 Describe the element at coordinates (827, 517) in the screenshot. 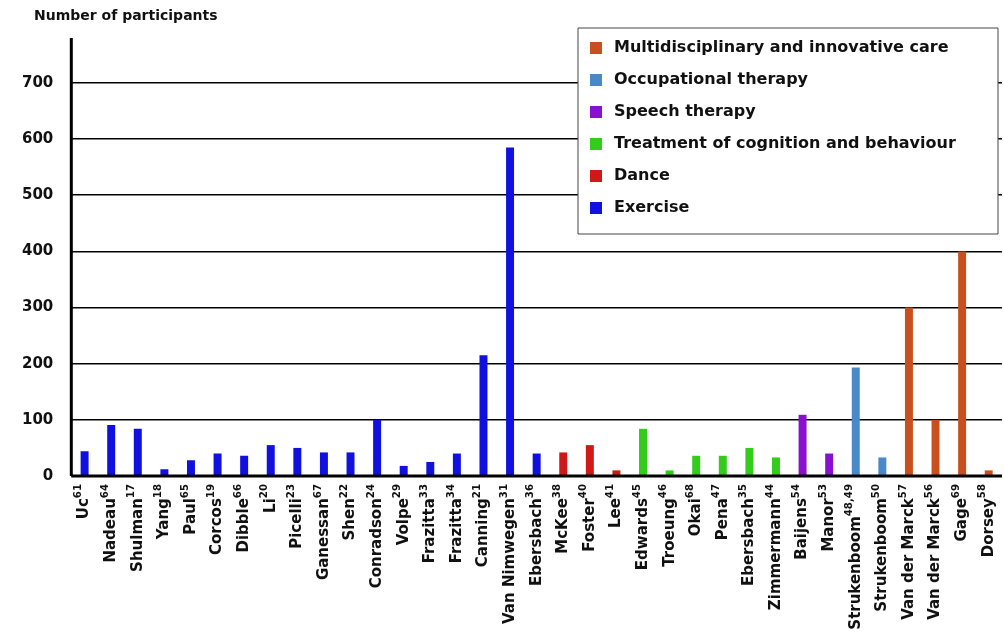

I see `x-tick-label: Manor53` at that location.